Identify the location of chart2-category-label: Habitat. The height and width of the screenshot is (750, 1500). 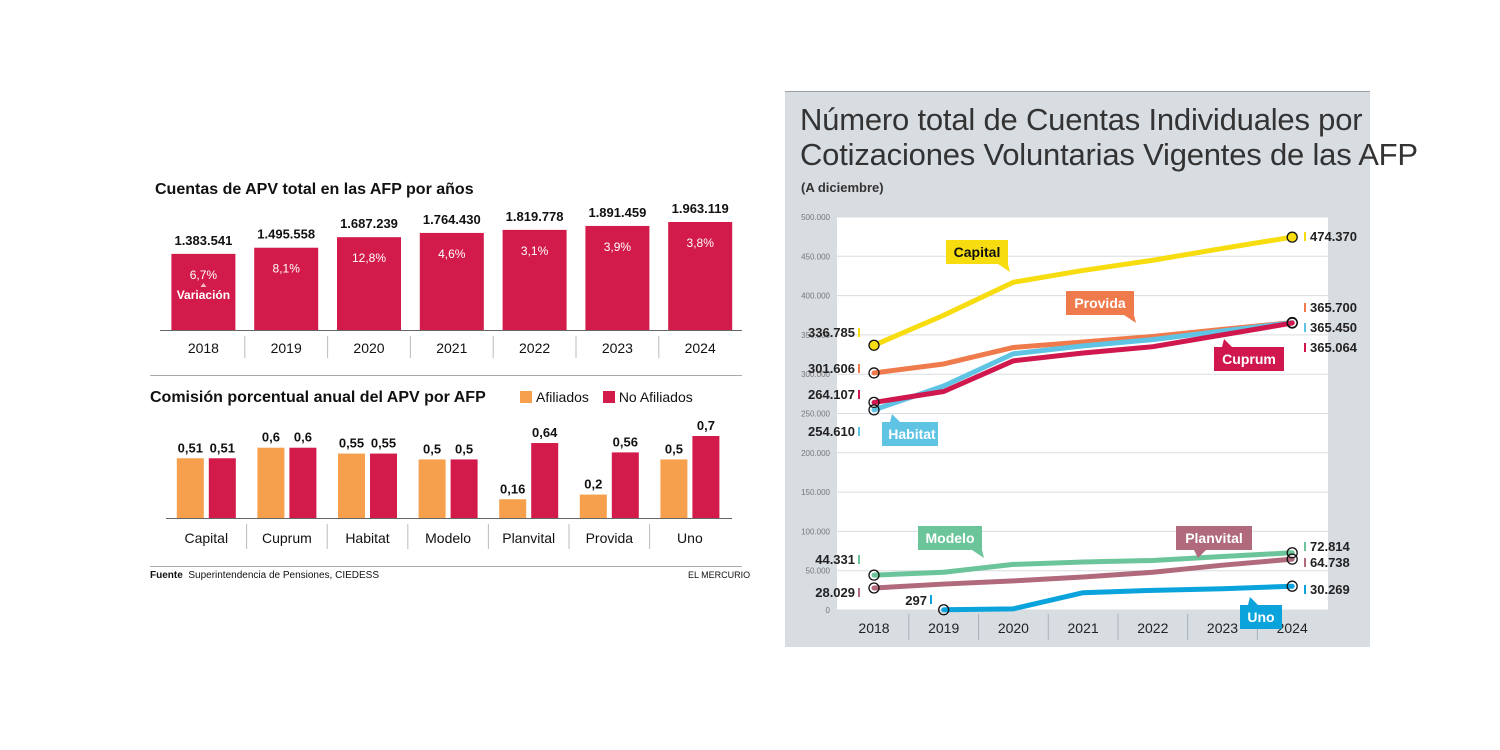
(367, 538).